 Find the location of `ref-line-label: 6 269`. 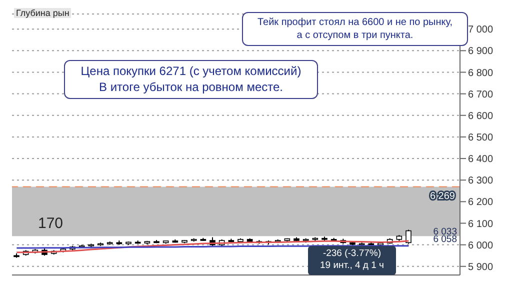

ref-line-label: 6 269 is located at coordinates (443, 196).